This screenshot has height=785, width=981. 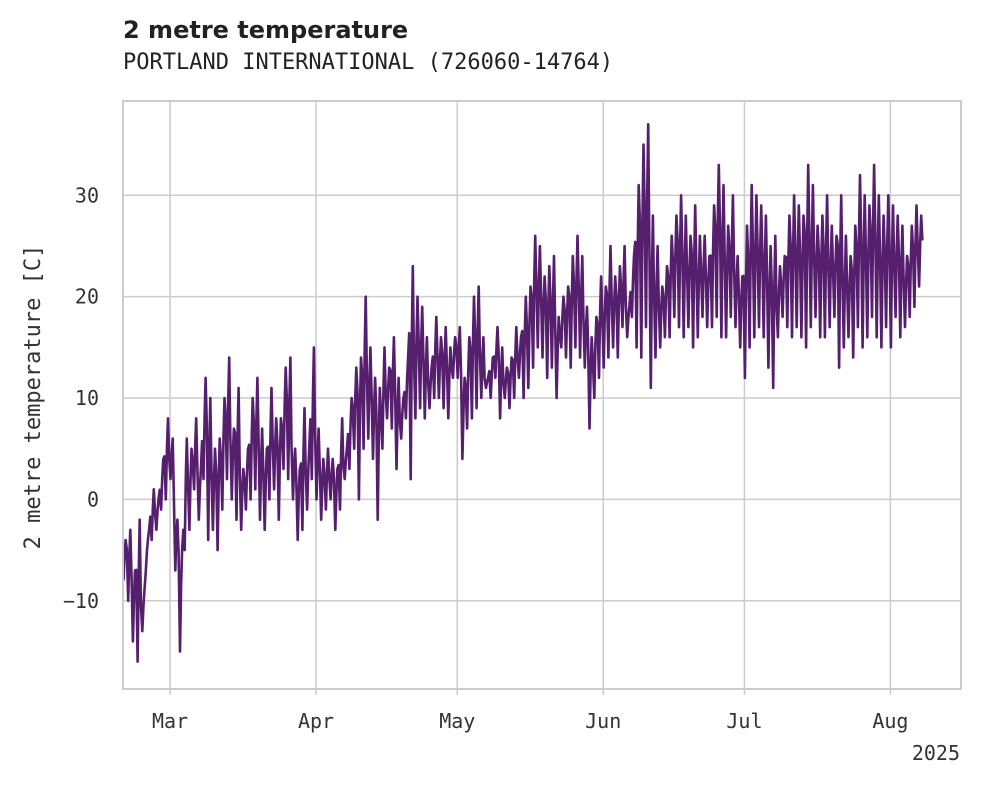 I want to click on y-axis-label: 2 metre temperature [C], so click(x=33, y=397).